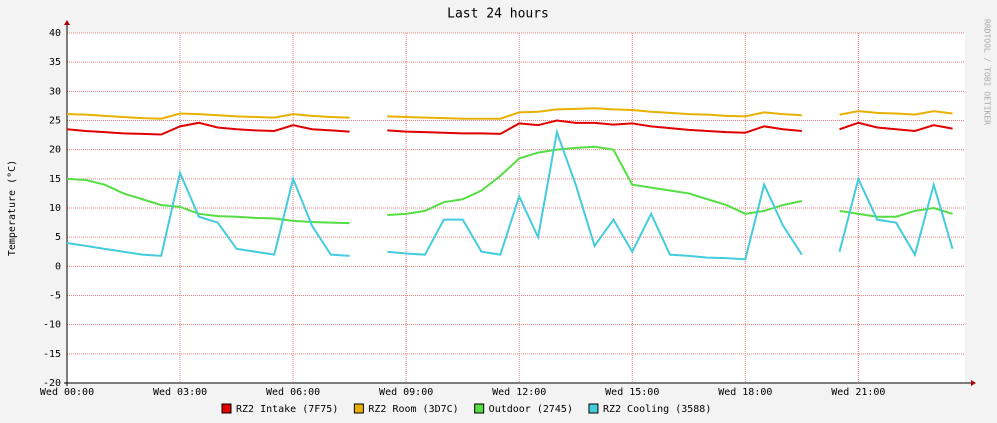 The height and width of the screenshot is (423, 997). What do you see at coordinates (55, 150) in the screenshot?
I see `y-tick-label: 20` at bounding box center [55, 150].